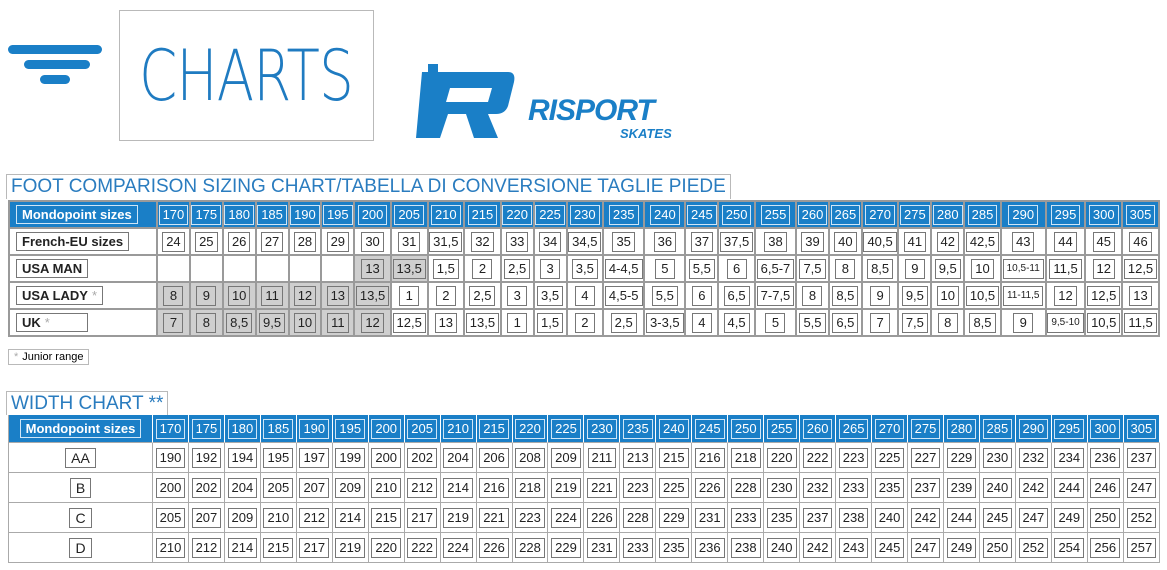 Image resolution: width=1167 pixels, height=570 pixels. I want to click on table-cell: 210, so click(386, 488).